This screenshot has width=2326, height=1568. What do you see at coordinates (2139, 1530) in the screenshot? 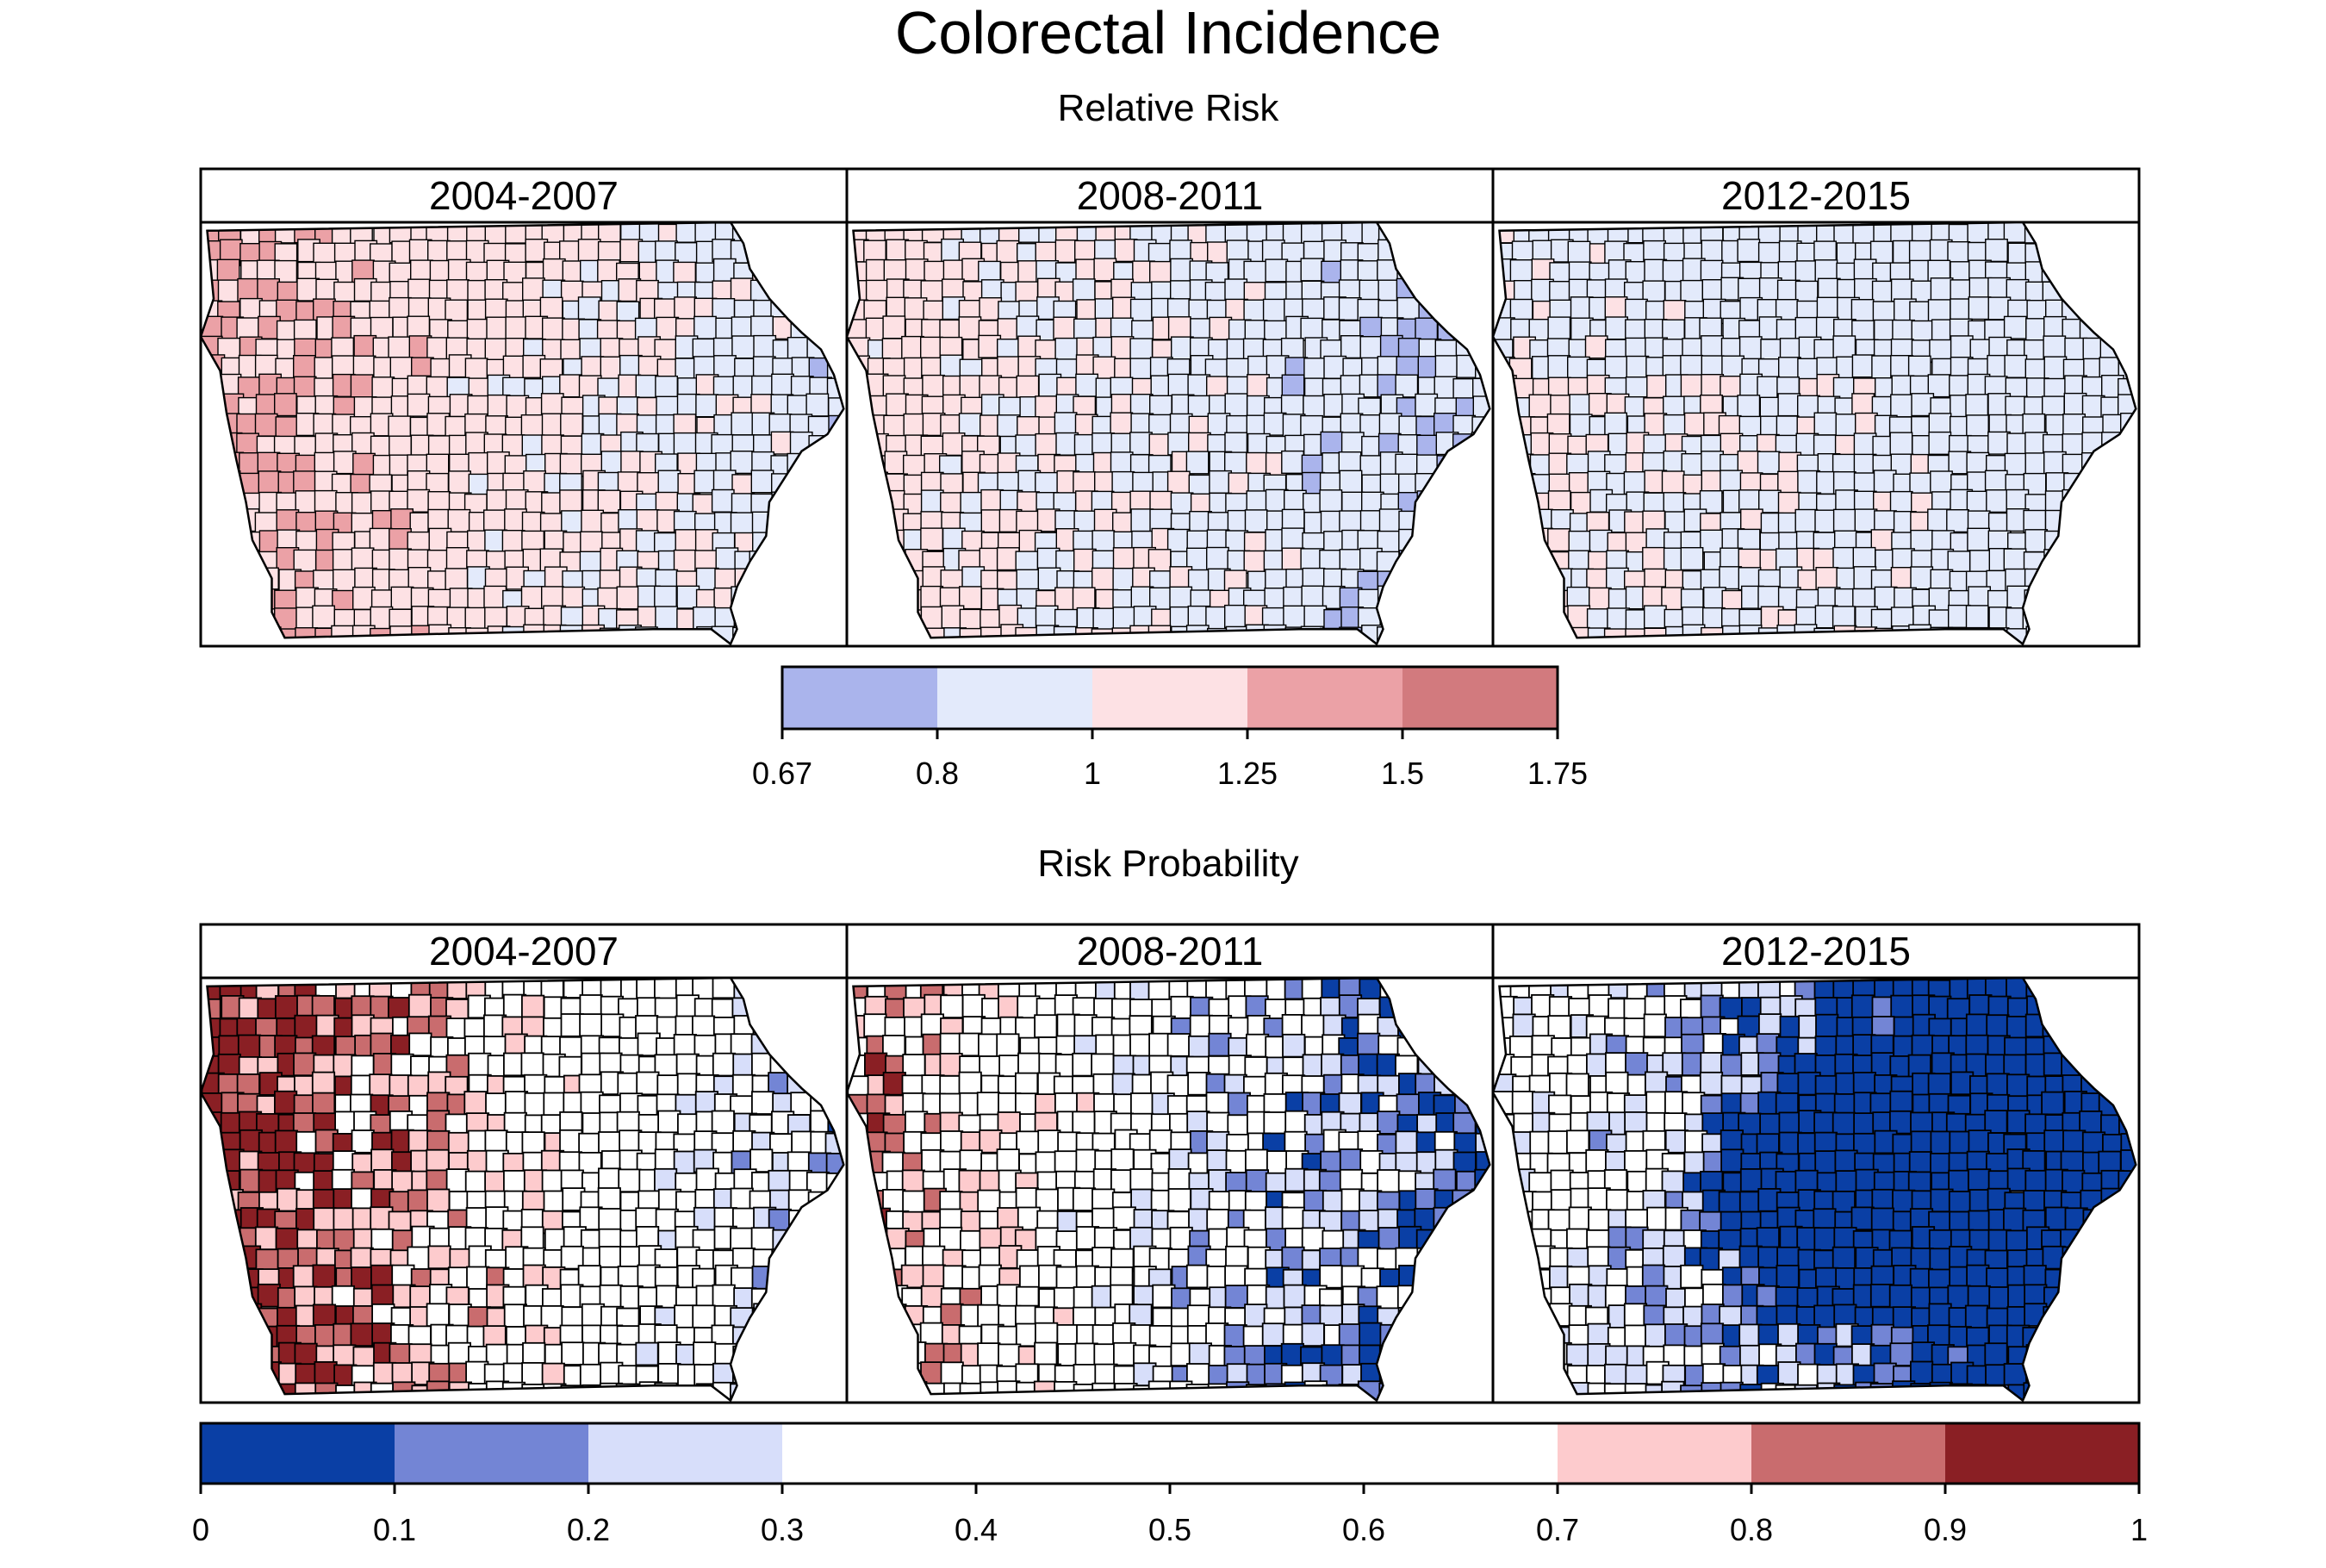
I see `legend-tick-label: 1` at bounding box center [2139, 1530].